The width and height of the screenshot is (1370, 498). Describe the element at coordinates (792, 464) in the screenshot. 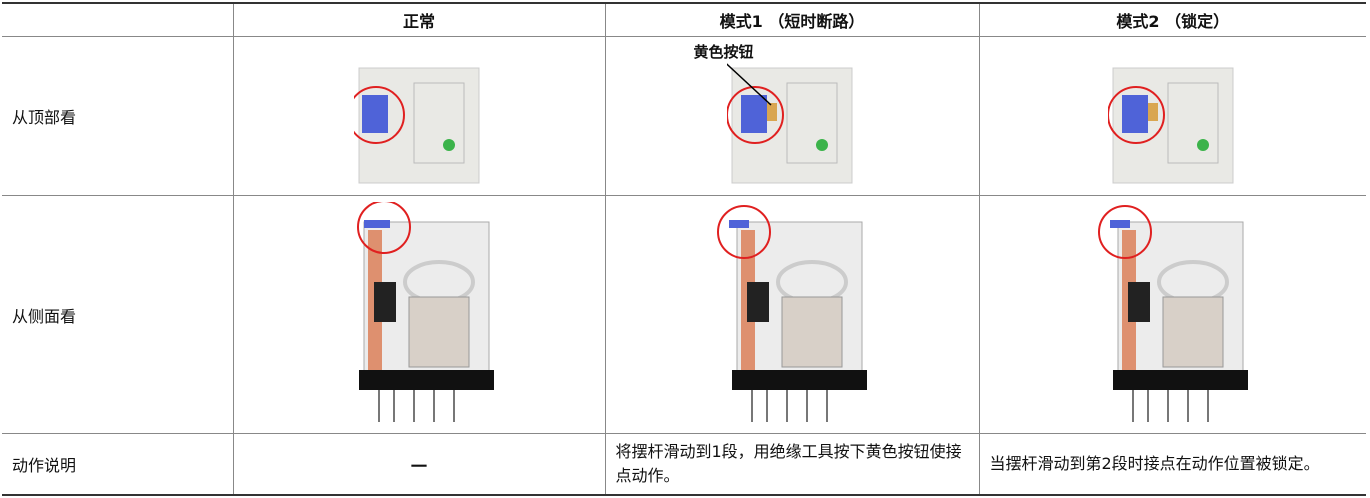

I see `cell: 将摆杆滑动到1段，用绝缘工具按下黄色按钮使接点动作。` at that location.